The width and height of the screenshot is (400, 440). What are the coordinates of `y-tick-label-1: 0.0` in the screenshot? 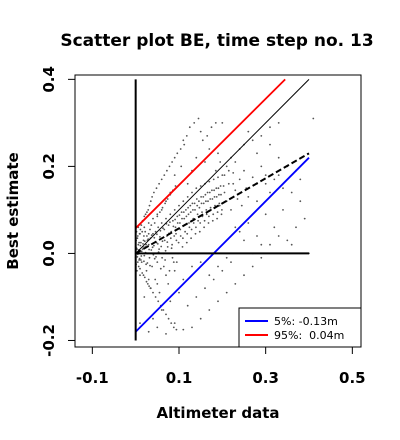 It's located at (49, 253).